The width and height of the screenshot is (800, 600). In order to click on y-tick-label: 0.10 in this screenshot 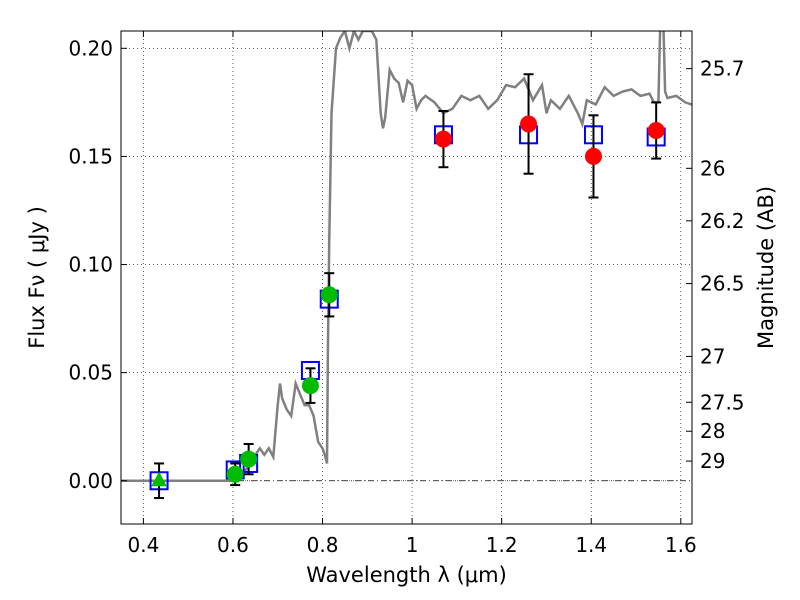, I will do `click(90, 265)`.